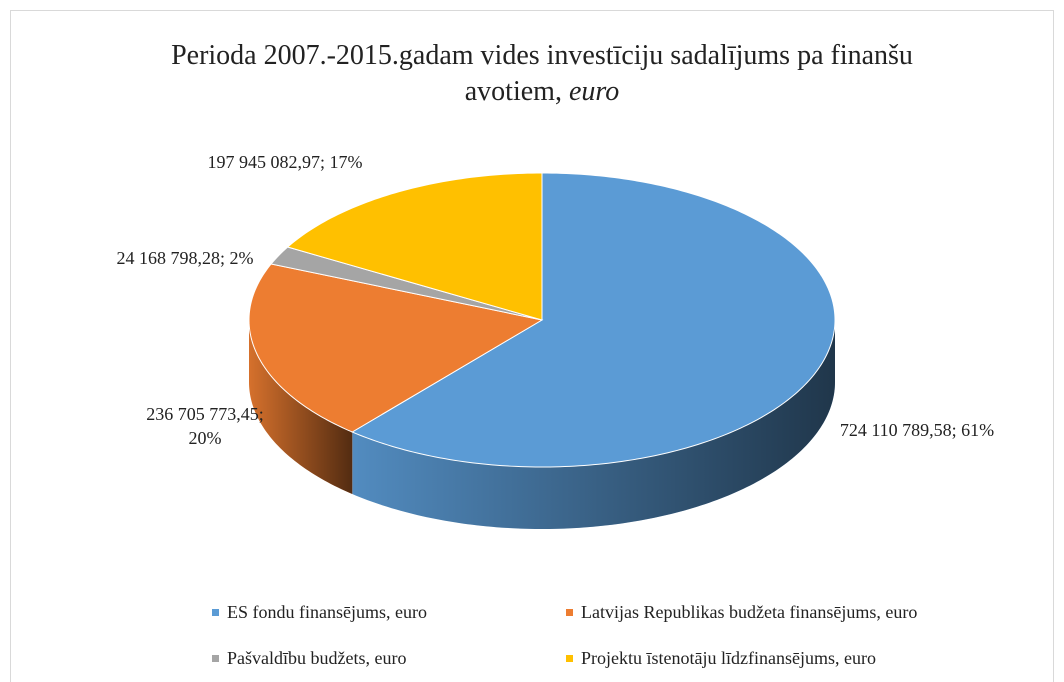 The height and width of the screenshot is (682, 1064). What do you see at coordinates (327, 612) in the screenshot?
I see `legend-label: ES fondu finansējums, euro` at bounding box center [327, 612].